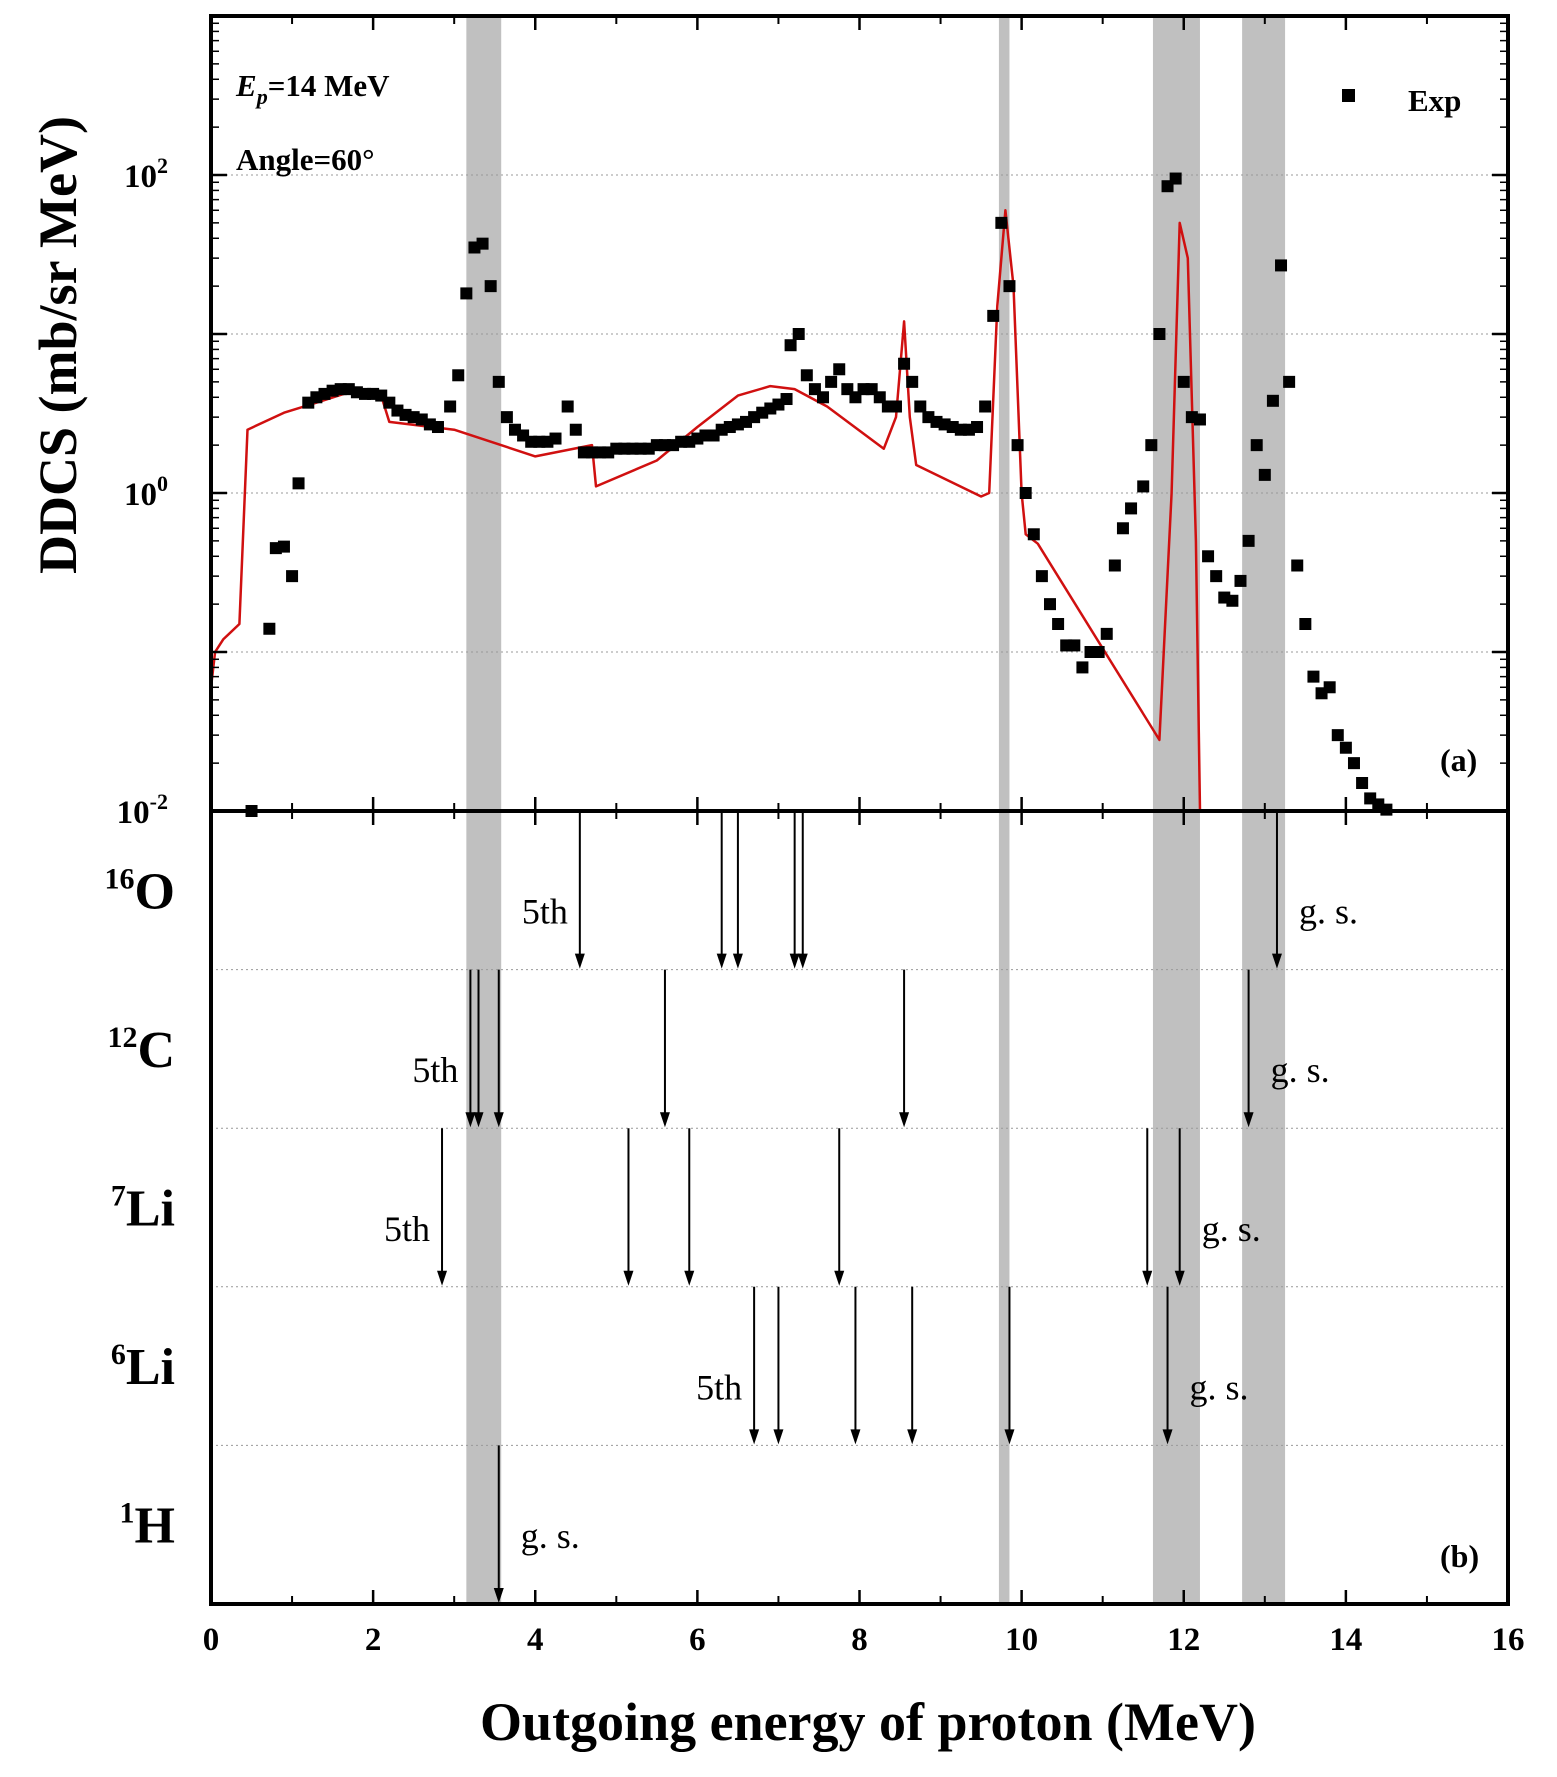 This screenshot has width=1557, height=1777. What do you see at coordinates (147, 1526) in the screenshot?
I see `nucleus-label: 1H` at bounding box center [147, 1526].